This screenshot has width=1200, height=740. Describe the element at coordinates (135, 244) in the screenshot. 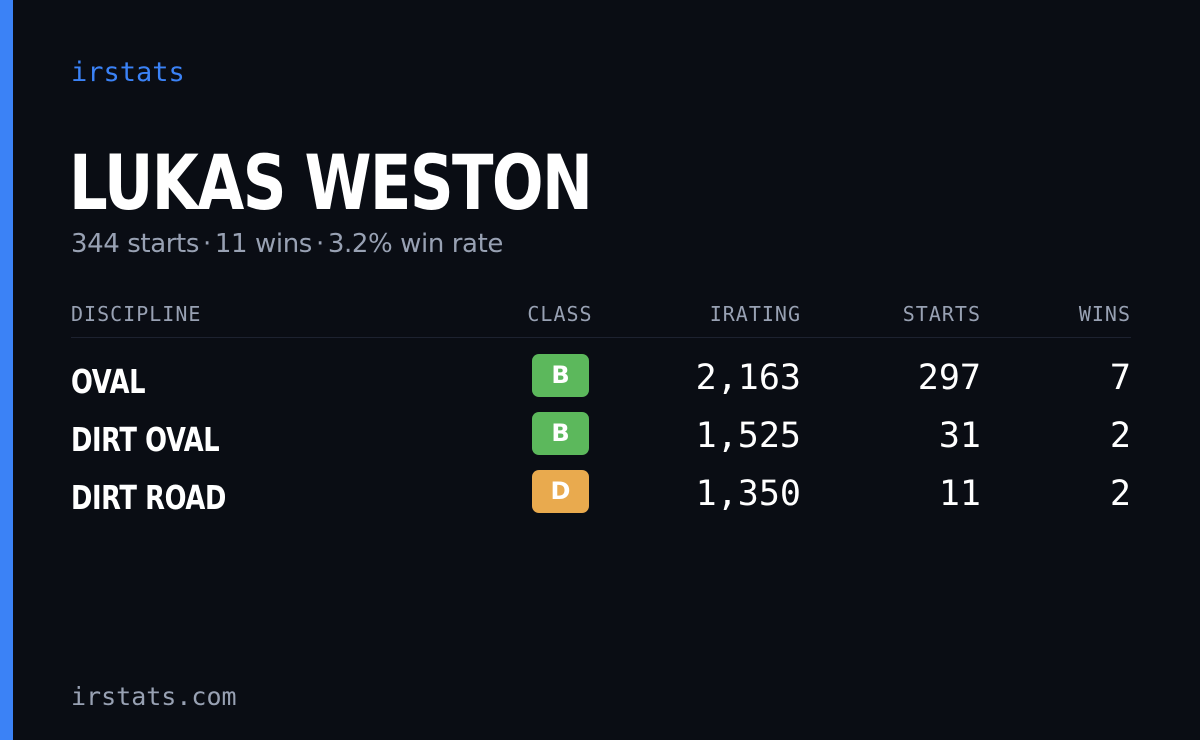

I see `starts-summary: 344 starts` at that location.